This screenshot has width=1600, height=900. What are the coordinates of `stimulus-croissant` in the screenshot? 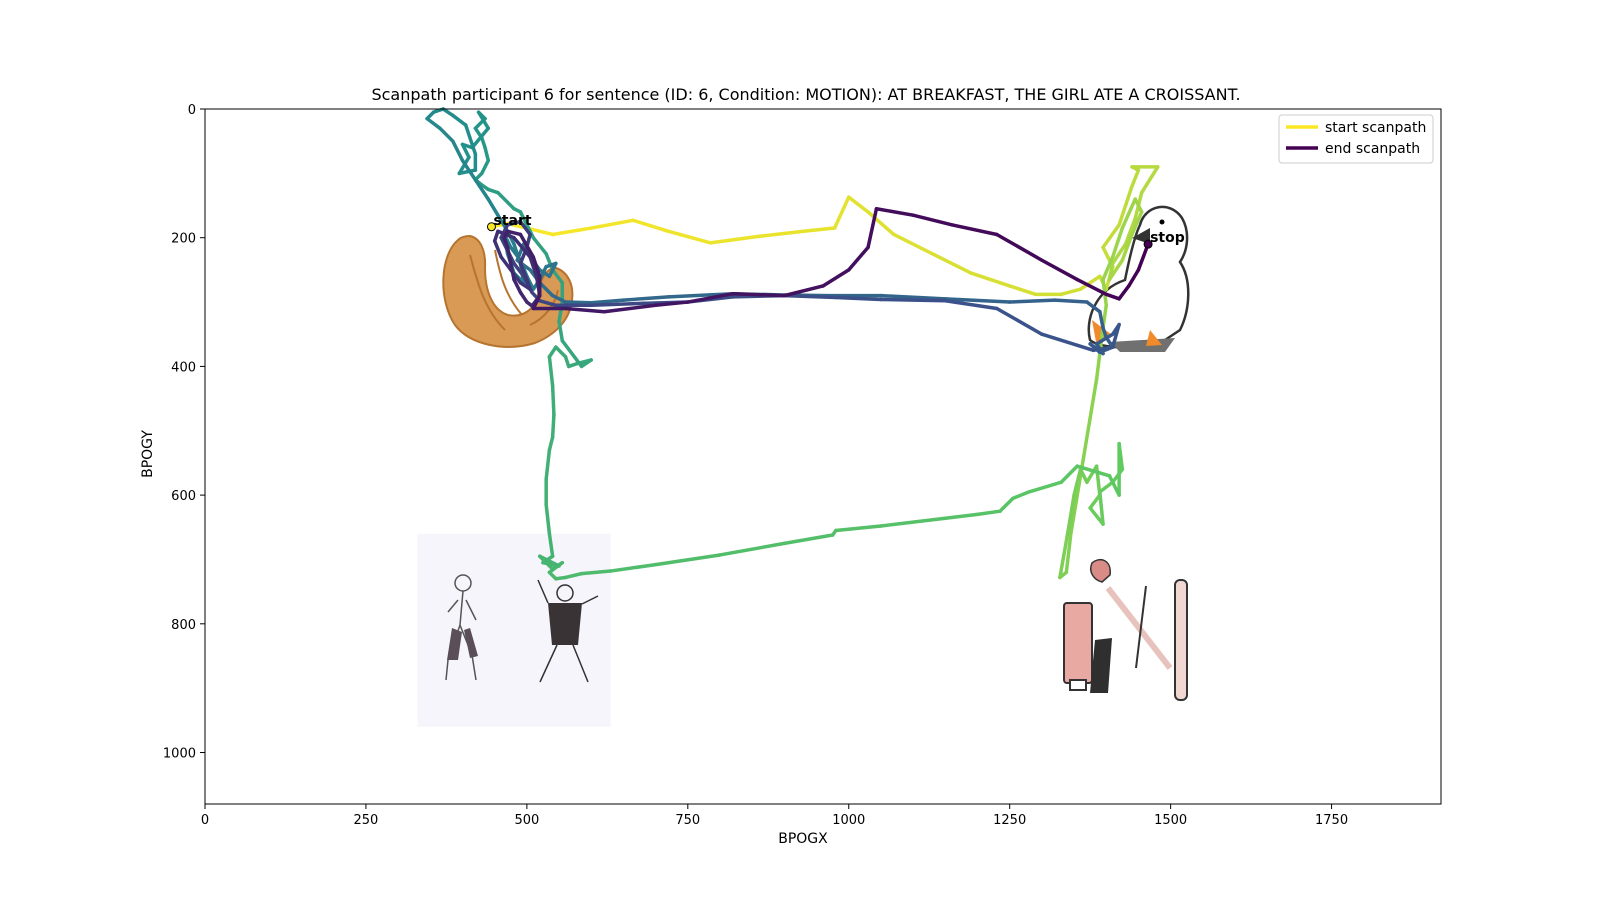 It's located at (508, 291).